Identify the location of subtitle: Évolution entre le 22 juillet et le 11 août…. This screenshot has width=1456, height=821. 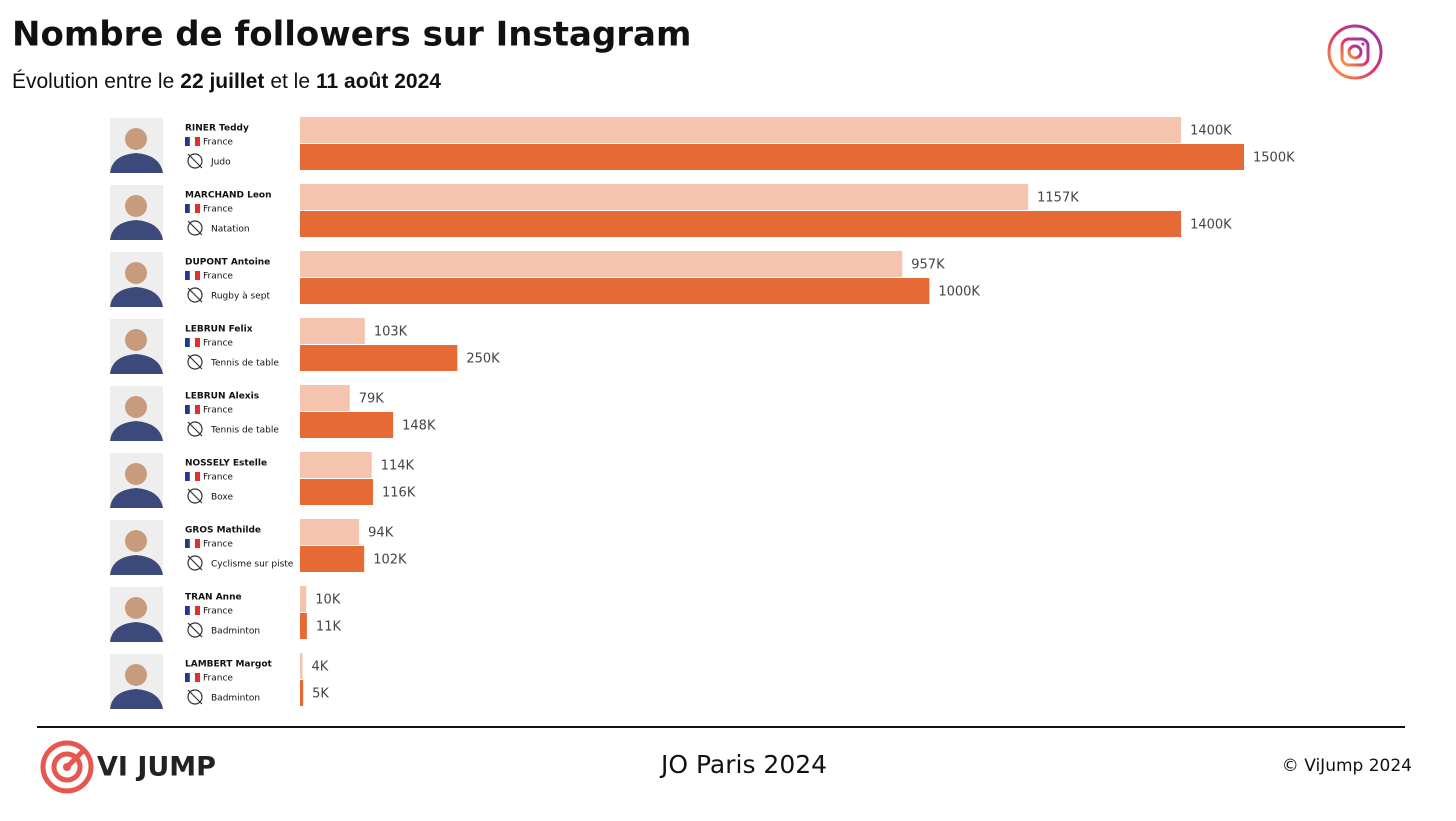
(226, 81).